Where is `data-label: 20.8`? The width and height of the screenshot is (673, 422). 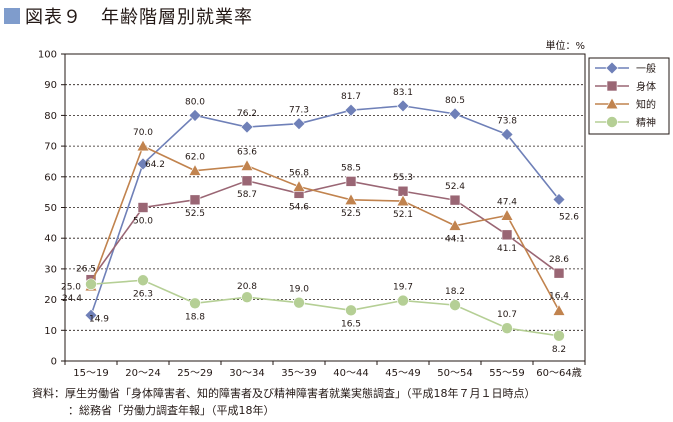
data-label: 20.8 is located at coordinates (247, 287).